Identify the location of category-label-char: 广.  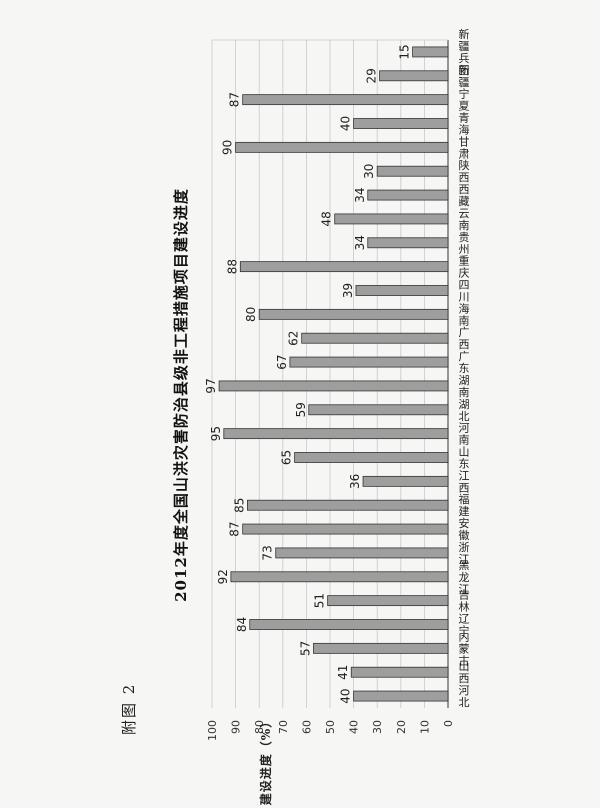
(464, 356).